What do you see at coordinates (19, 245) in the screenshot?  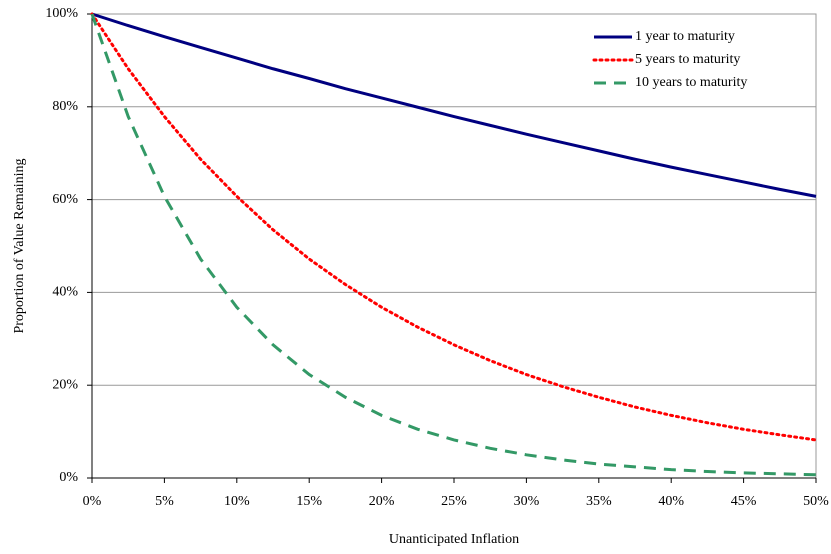 I see `y-axis-label: Proportion of Value Remaining` at bounding box center [19, 245].